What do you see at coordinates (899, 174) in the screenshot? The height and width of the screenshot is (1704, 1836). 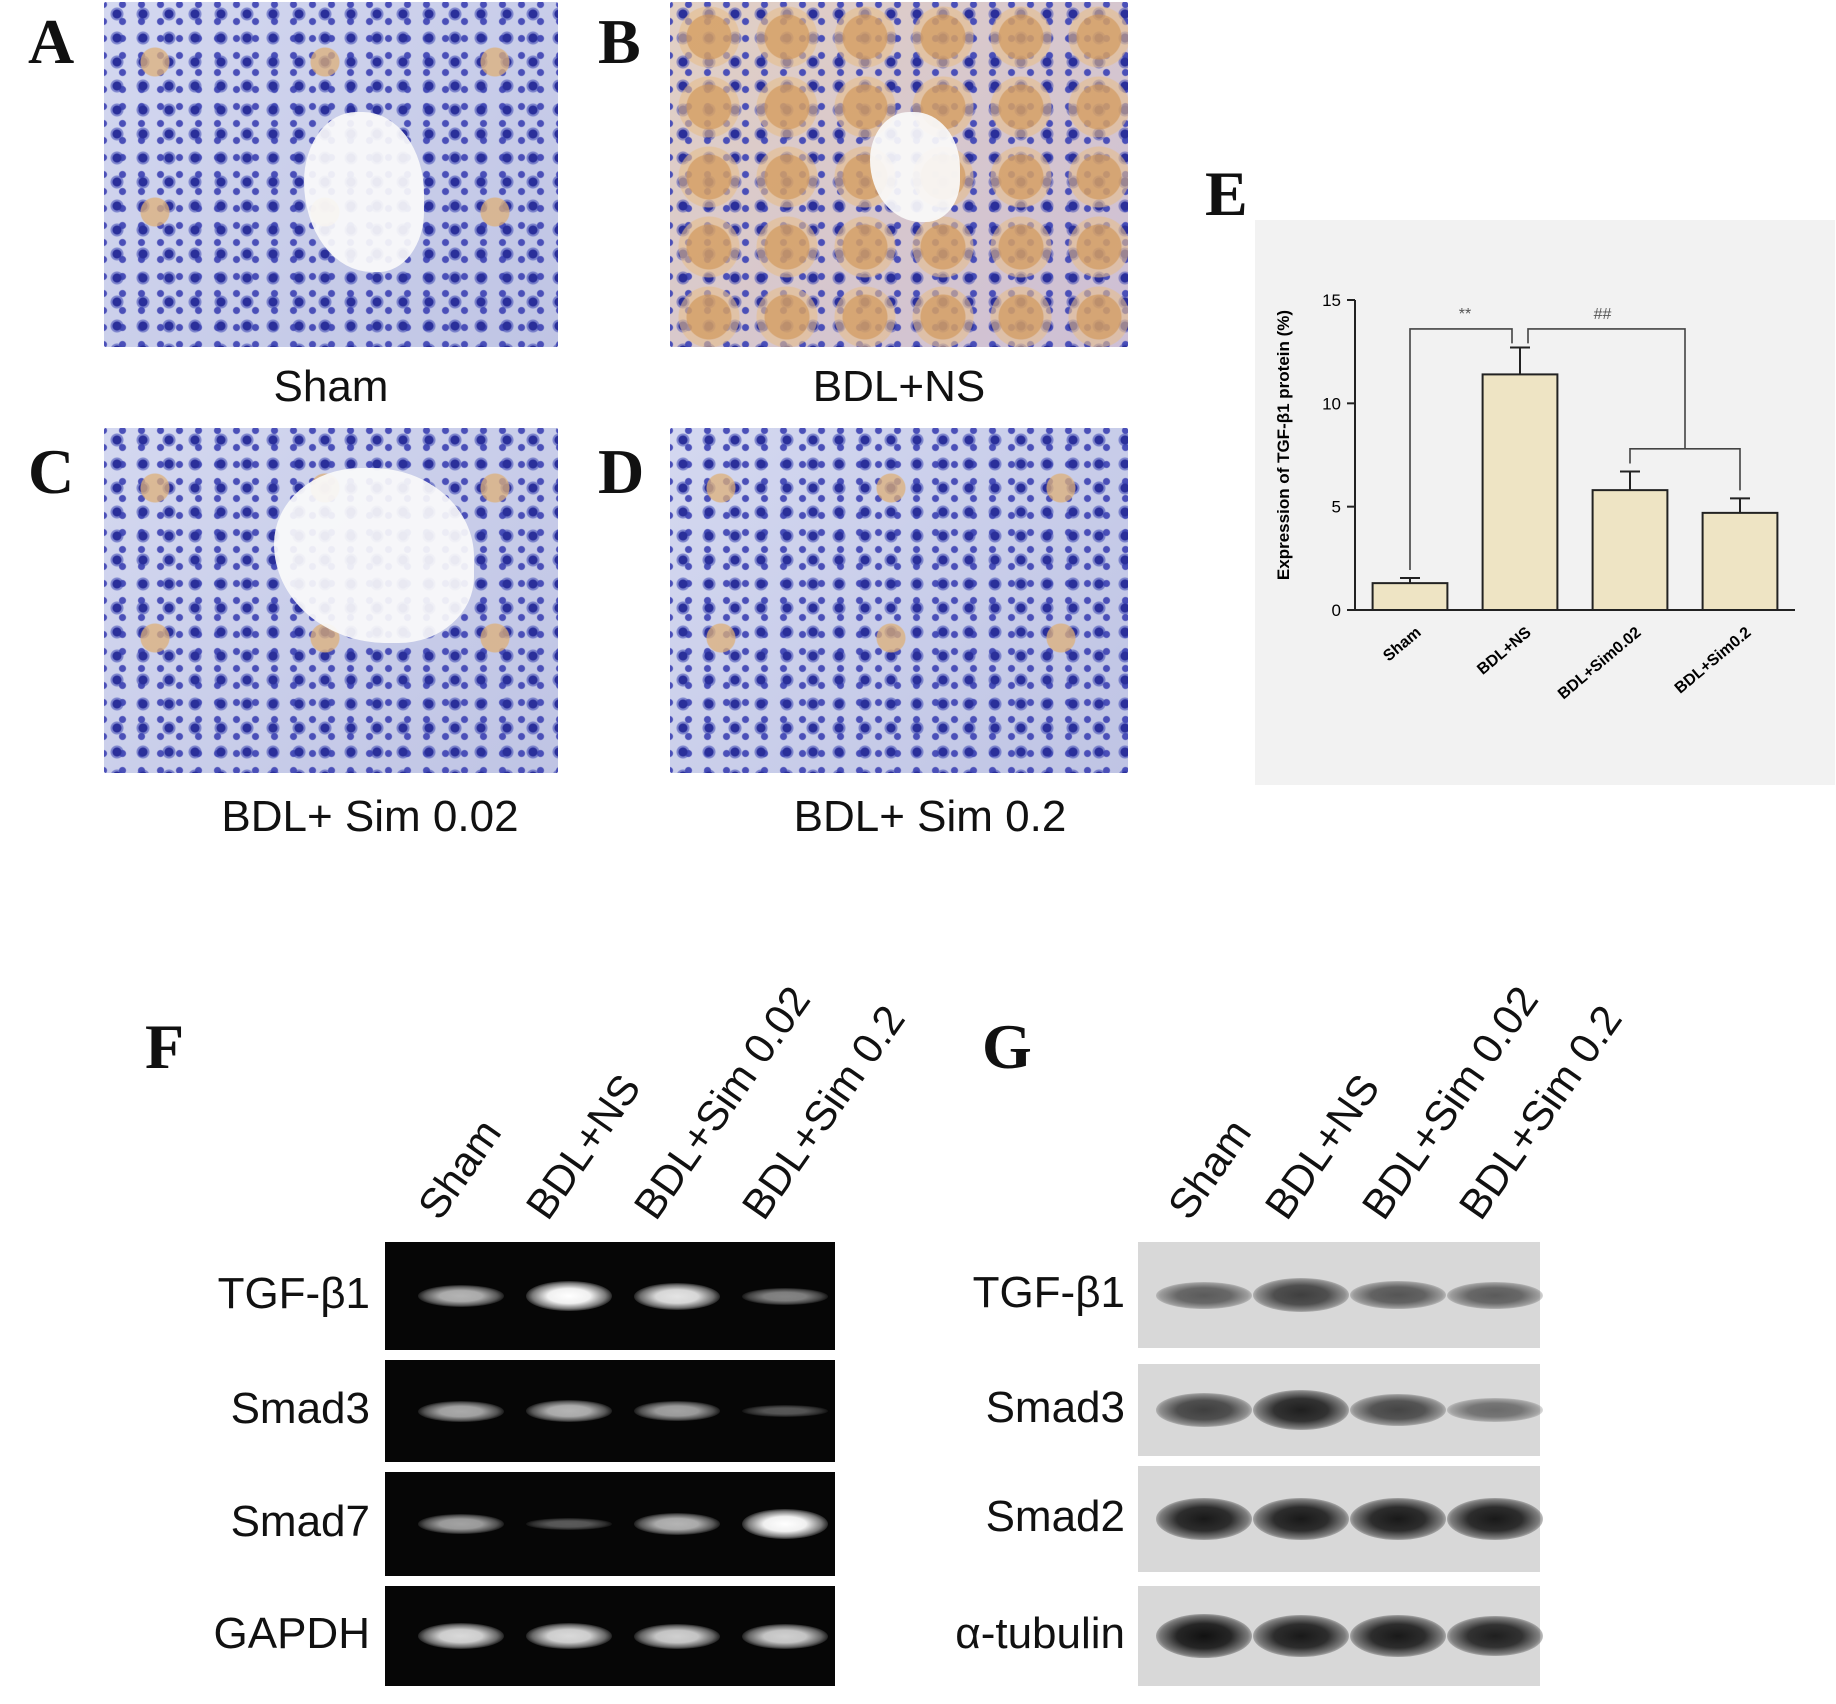 I see `micrograph-bdl-ns` at bounding box center [899, 174].